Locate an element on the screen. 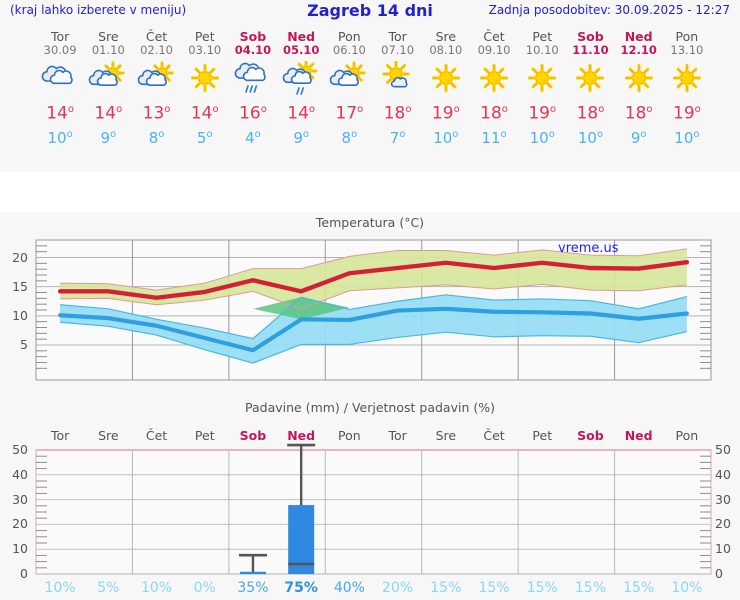 The height and width of the screenshot is (600, 740). day-column-7: Pon 06.10 17o 8o is located at coordinates (349, 85).